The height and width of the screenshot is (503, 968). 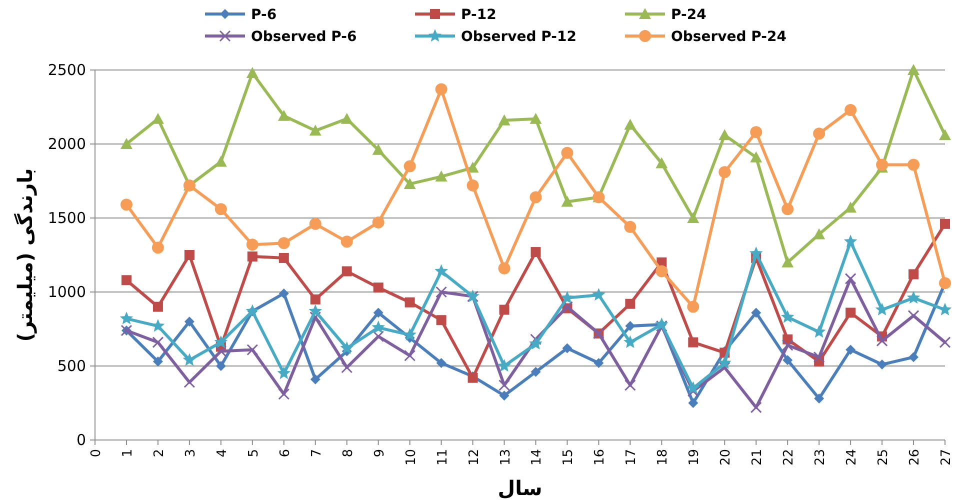 I want to click on y-tick-label: 2000, so click(x=67, y=144).